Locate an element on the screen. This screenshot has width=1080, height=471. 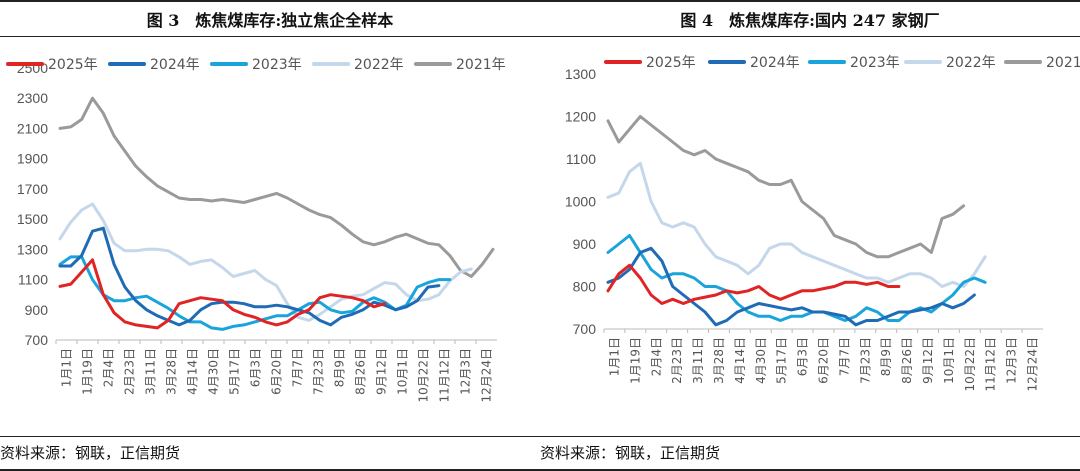
chart-title: 图 4 炼焦煤库存:国内 247 家钢厂 is located at coordinates (810, 20).